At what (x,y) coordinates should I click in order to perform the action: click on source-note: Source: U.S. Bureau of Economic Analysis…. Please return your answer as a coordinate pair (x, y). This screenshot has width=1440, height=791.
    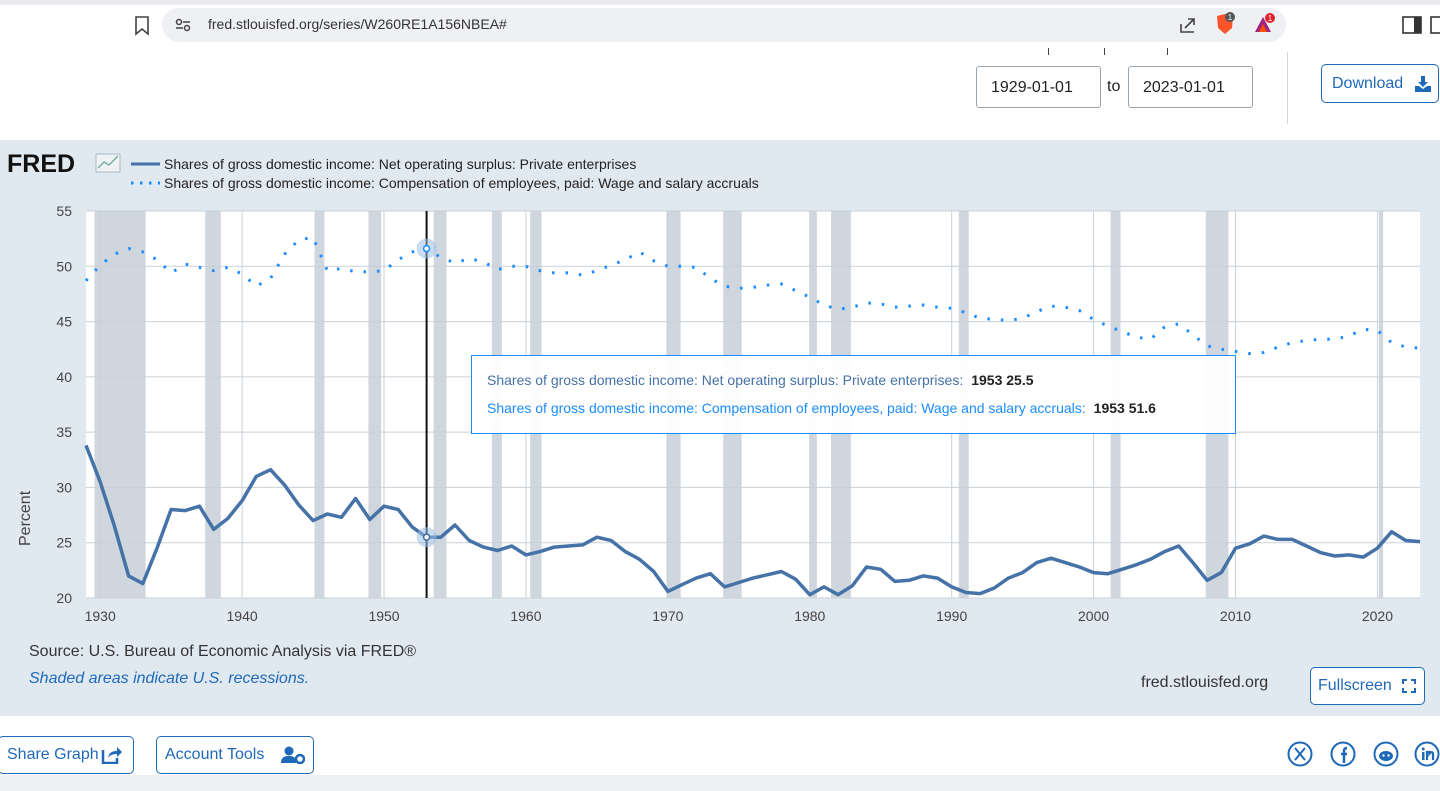
    Looking at the image, I should click on (223, 651).